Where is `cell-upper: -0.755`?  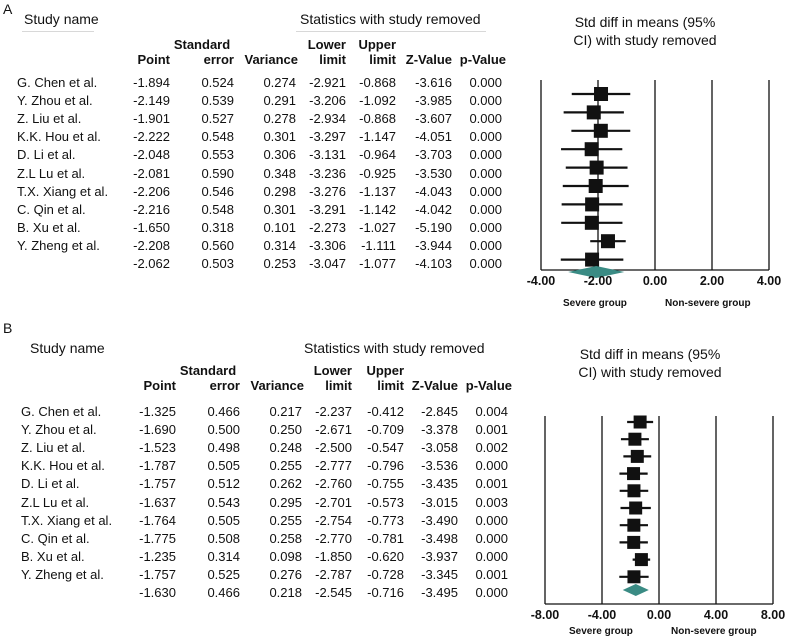
cell-upper: -0.755 is located at coordinates (385, 484).